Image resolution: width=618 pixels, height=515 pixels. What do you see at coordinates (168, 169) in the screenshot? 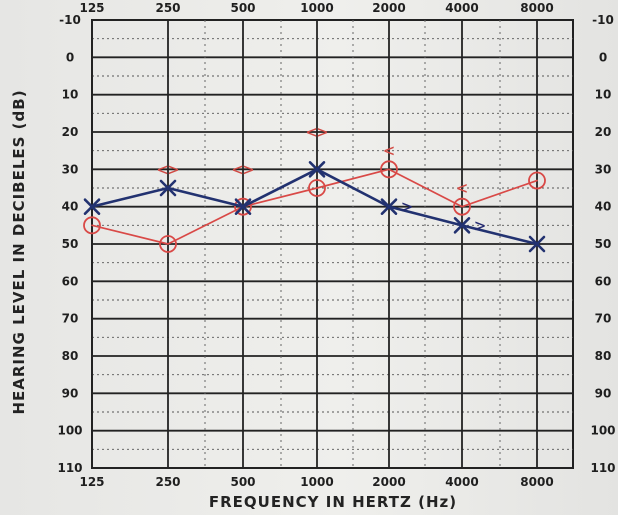
I see `annotation-0: <>` at bounding box center [168, 169].